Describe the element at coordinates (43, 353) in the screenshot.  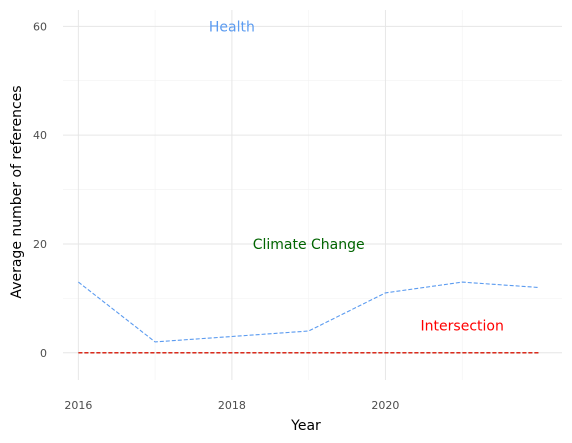
I see `y-tick-label: 0` at that location.